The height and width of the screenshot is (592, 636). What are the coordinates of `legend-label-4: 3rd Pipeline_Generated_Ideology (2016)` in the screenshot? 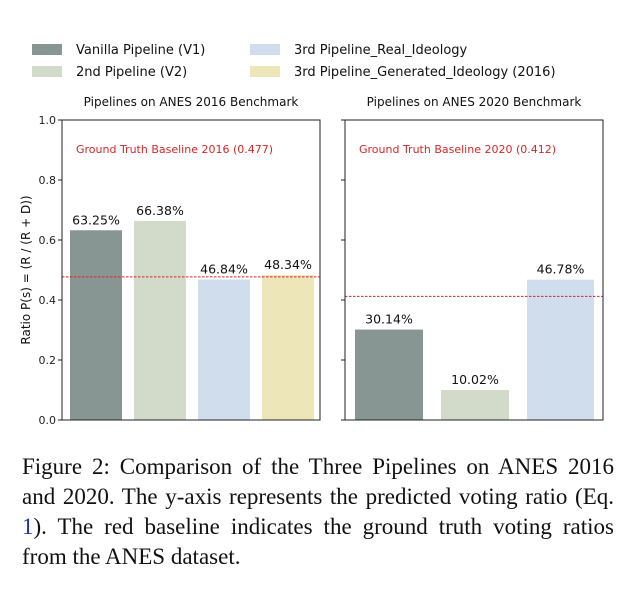 It's located at (425, 72).